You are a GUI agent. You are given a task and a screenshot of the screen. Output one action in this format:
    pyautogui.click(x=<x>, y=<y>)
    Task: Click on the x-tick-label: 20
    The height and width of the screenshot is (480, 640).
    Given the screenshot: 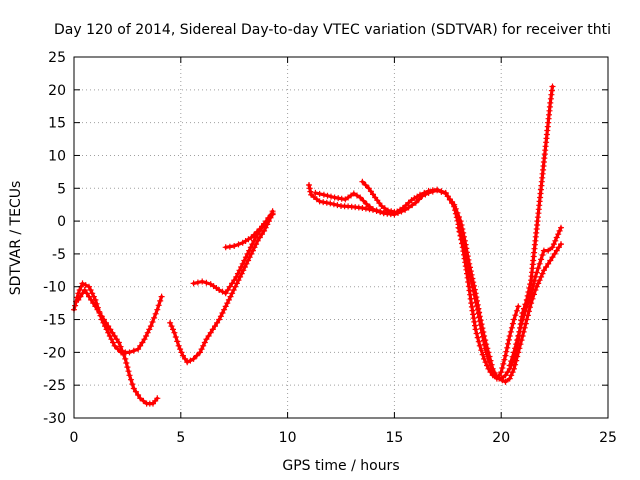 What is the action you would take?
    pyautogui.click(x=501, y=438)
    